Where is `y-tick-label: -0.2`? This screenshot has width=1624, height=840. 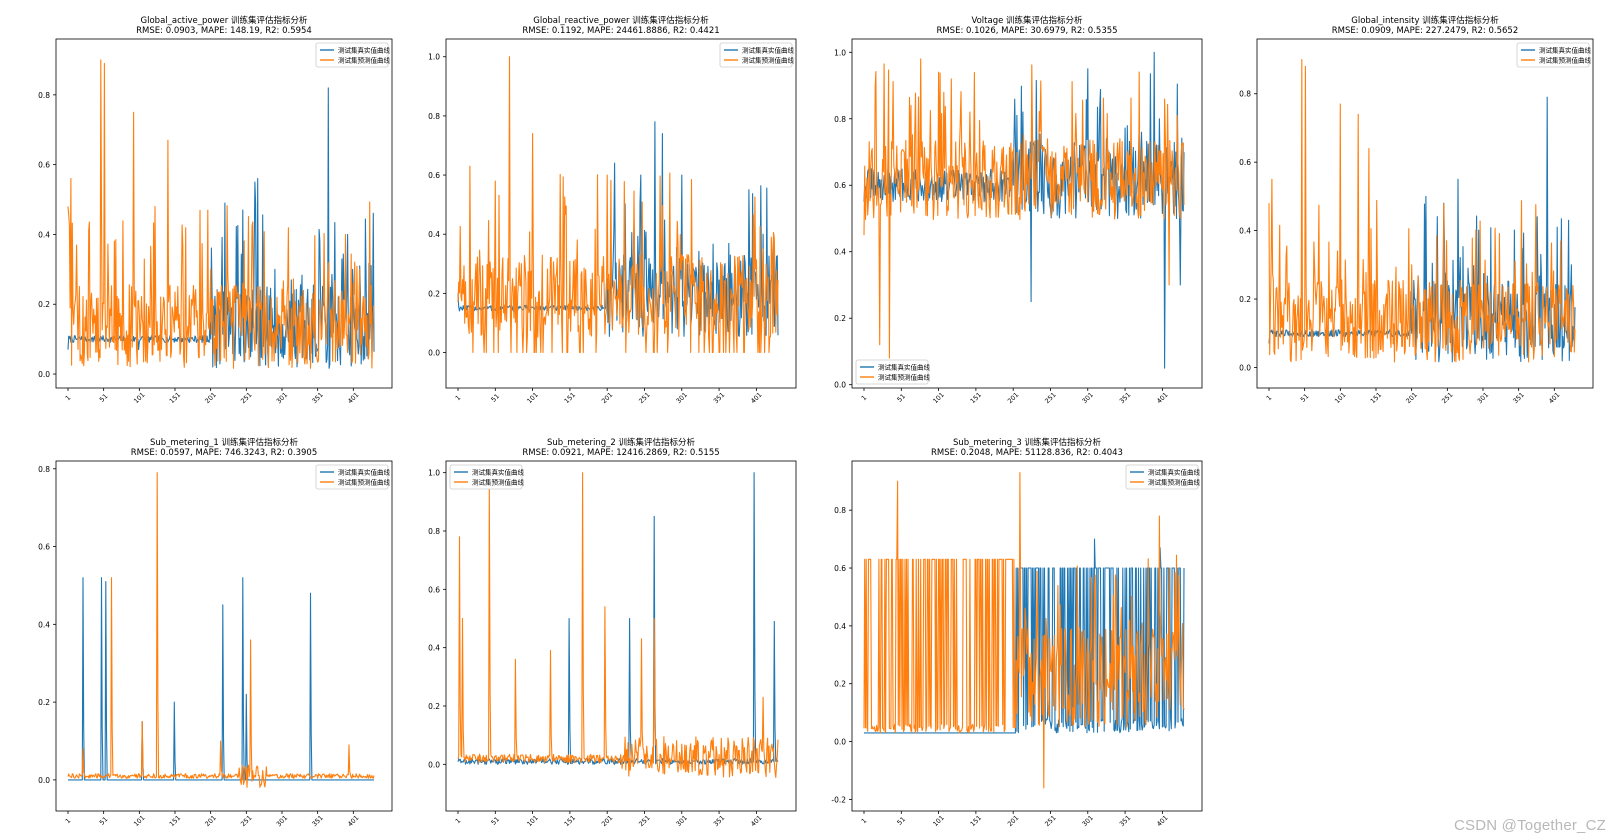
y-tick-label: -0.2 is located at coordinates (838, 799).